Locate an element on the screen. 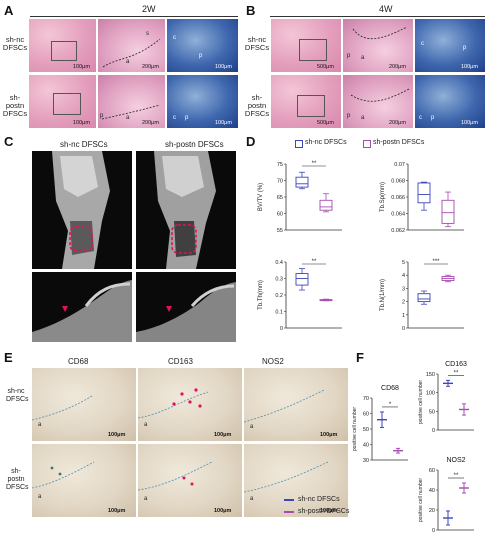 This screenshot has width=490, height=550. panel-letter-d: D is located at coordinates (251, 141).